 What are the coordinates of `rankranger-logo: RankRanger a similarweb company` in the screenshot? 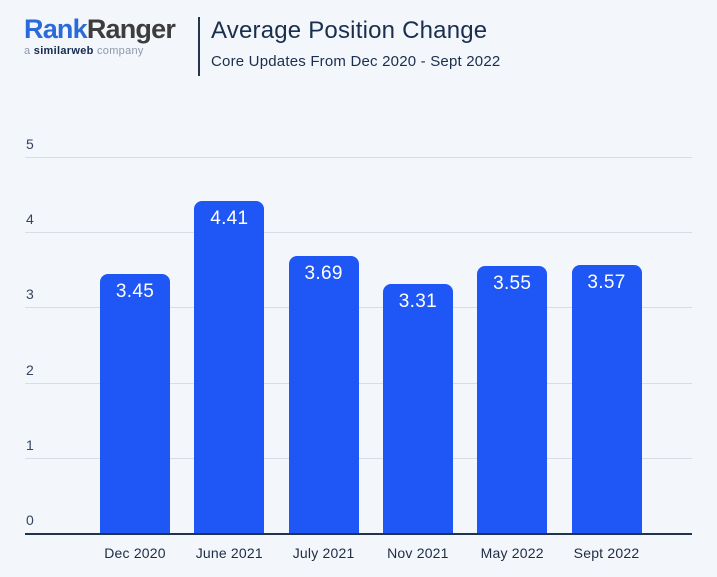 It's located at (100, 35).